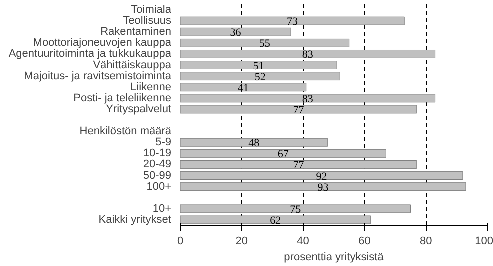  I want to click on data-label: 36, so click(236, 33).